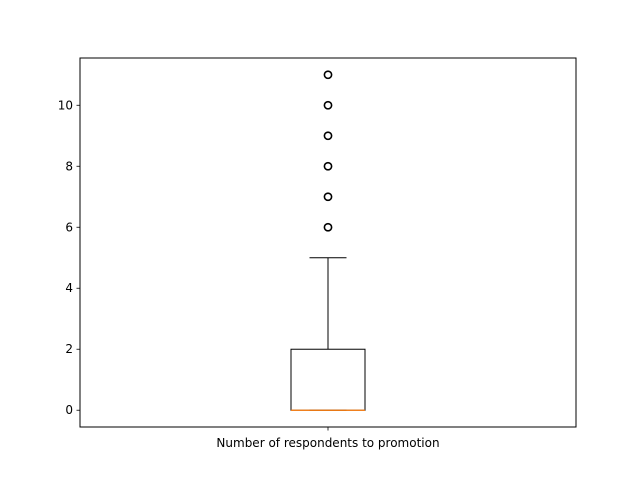 This screenshot has height=484, width=640. I want to click on box-series, so click(328, 240).